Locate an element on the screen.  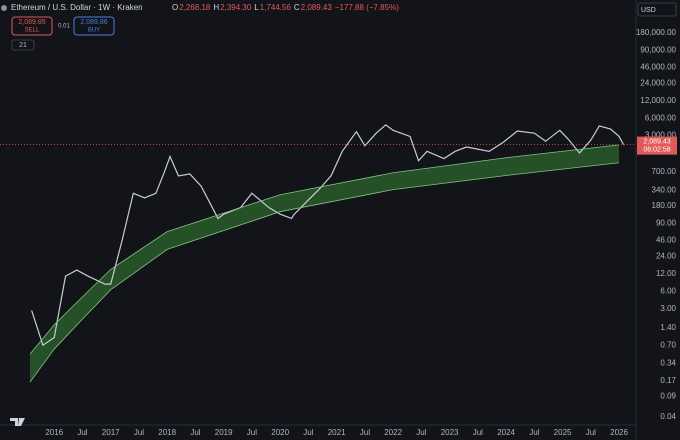
sell-button is located at coordinates (32, 26).